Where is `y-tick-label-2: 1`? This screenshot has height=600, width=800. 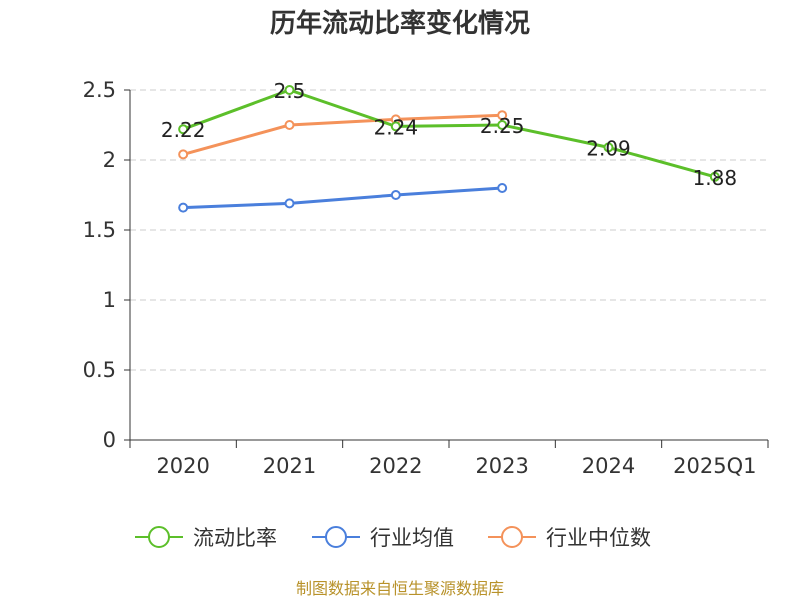 y-tick-label-2: 1 is located at coordinates (109, 300).